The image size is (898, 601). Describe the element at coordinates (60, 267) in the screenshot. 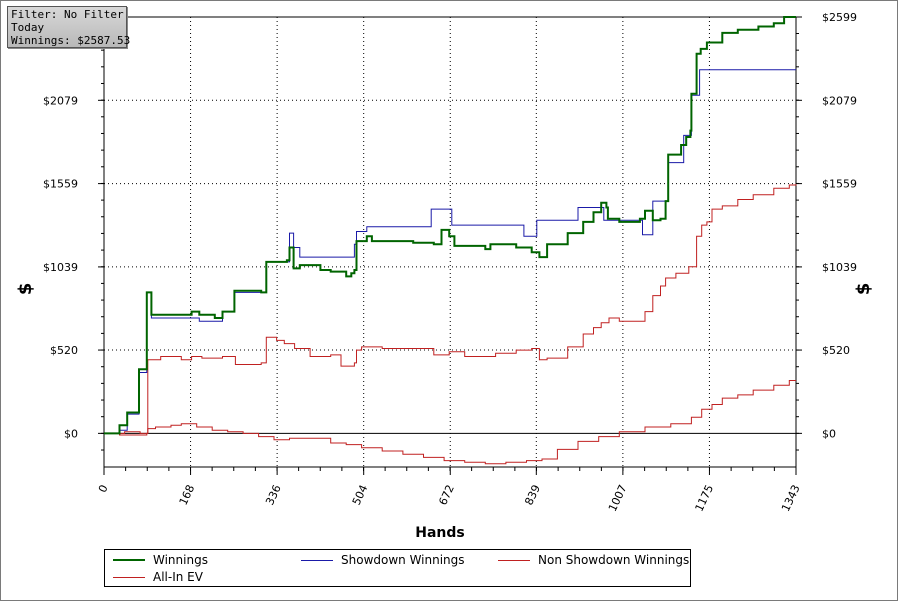

I see `y-tick-label-left: $1039` at that location.